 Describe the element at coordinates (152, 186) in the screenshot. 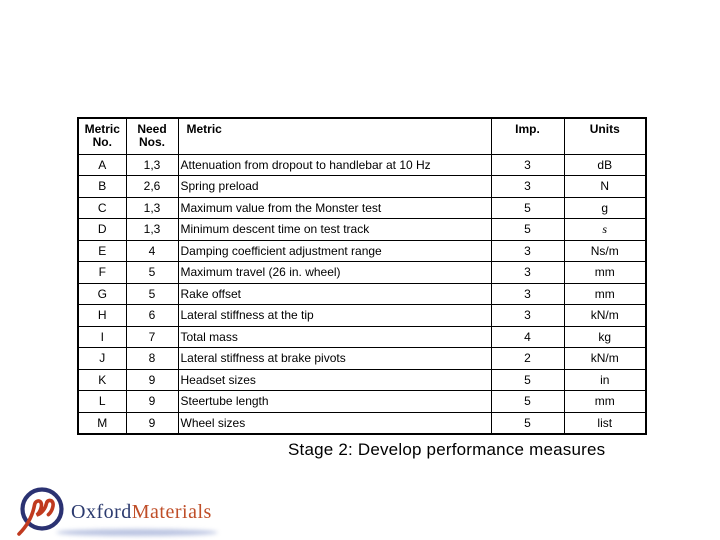

I see `need-nos-cell: 2,6` at that location.